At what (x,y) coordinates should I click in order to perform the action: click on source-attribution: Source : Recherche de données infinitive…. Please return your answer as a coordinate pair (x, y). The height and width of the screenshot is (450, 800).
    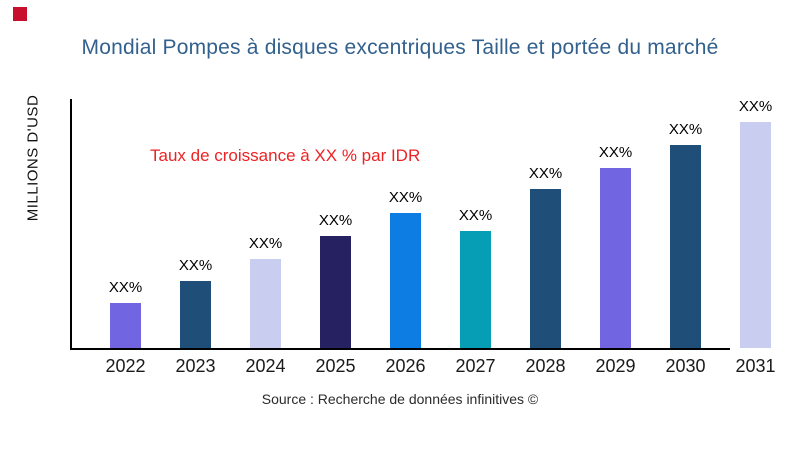
    Looking at the image, I should click on (400, 399).